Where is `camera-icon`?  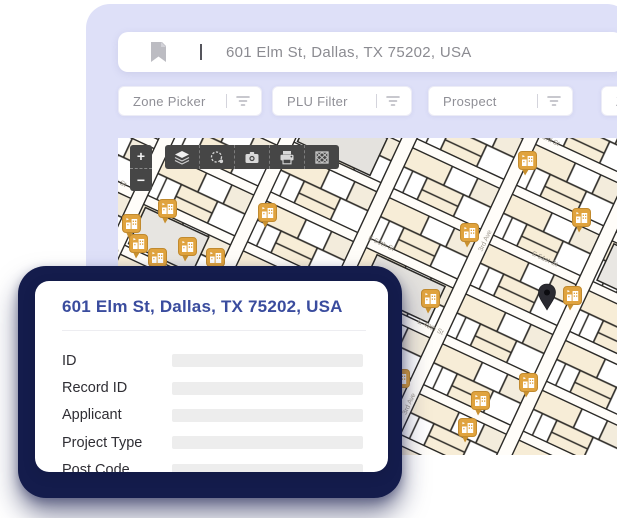 camera-icon is located at coordinates (252, 157).